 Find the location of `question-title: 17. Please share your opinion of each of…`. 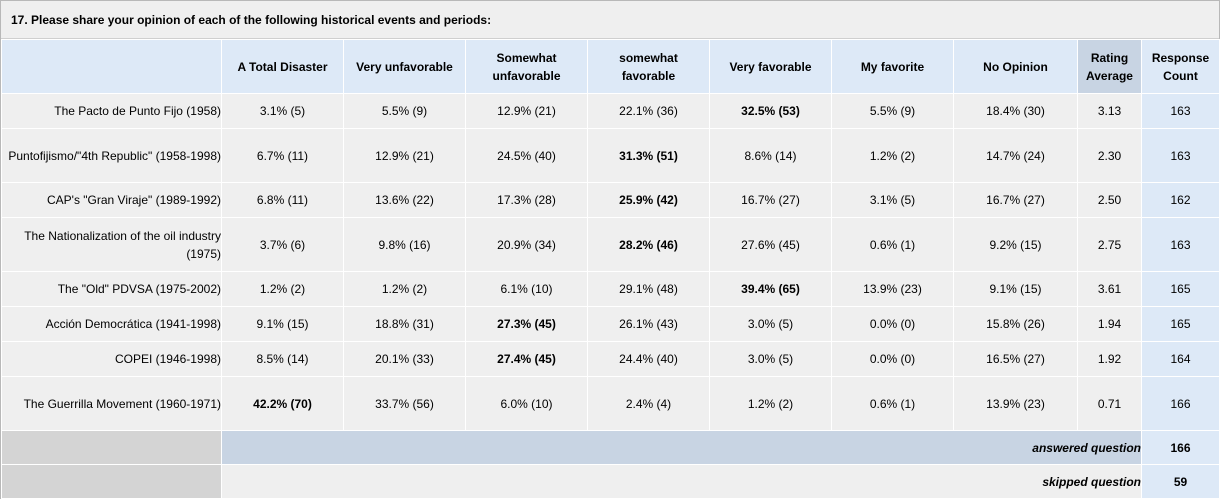

question-title: 17. Please share your opinion of each of… is located at coordinates (251, 20).